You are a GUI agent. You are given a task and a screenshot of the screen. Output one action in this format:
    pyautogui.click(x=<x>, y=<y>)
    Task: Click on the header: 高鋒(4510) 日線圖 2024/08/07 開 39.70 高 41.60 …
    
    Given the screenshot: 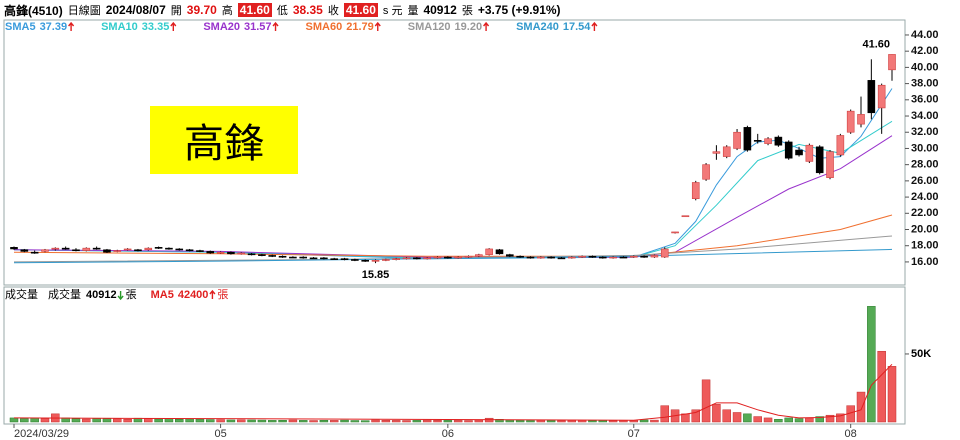 What is the action you would take?
    pyautogui.click(x=282, y=10)
    